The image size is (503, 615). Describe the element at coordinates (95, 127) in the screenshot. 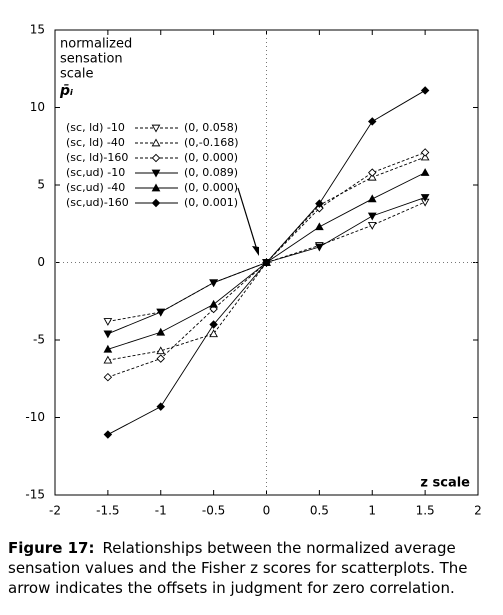

I see `legend-label: (sc, ld) -10` at that location.